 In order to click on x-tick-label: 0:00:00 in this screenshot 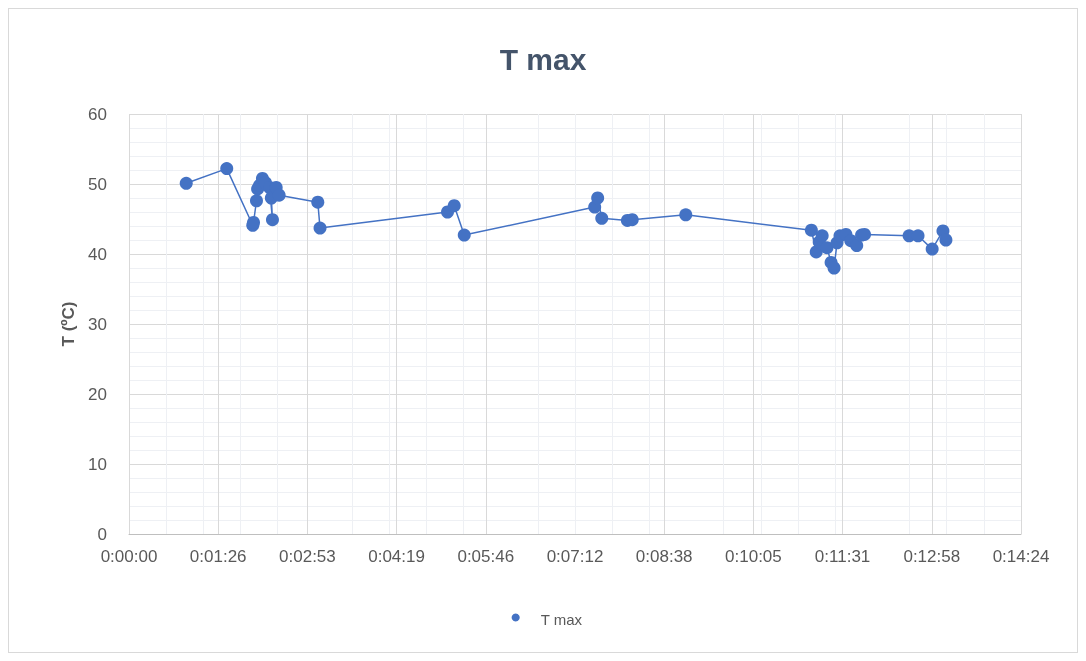, I will do `click(129, 556)`.